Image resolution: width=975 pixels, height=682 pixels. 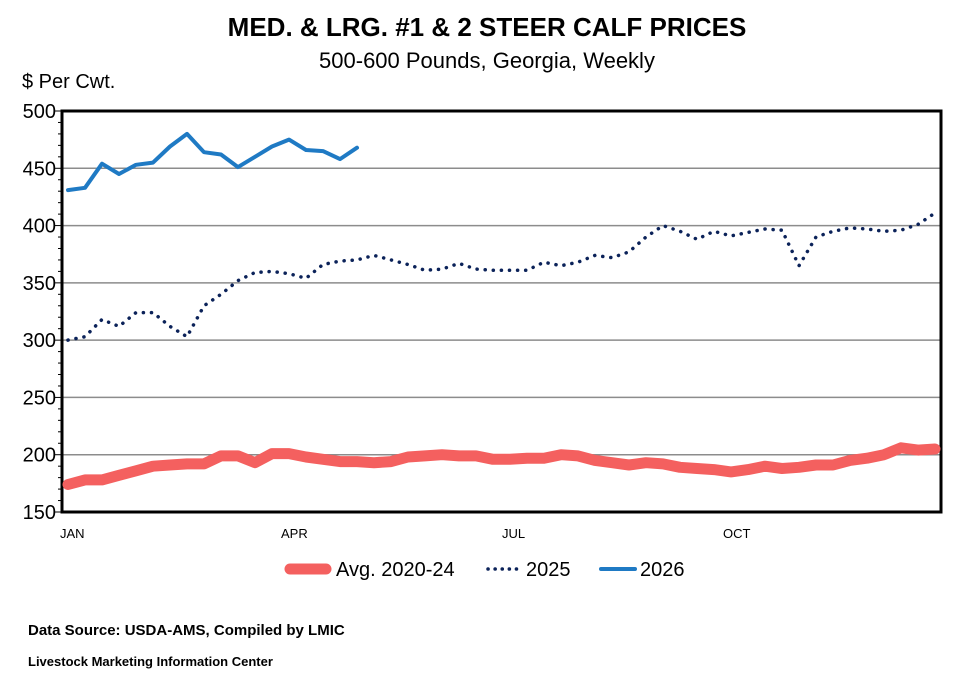 What do you see at coordinates (39, 169) in the screenshot?
I see `y-tick-label-450: 450` at bounding box center [39, 169].